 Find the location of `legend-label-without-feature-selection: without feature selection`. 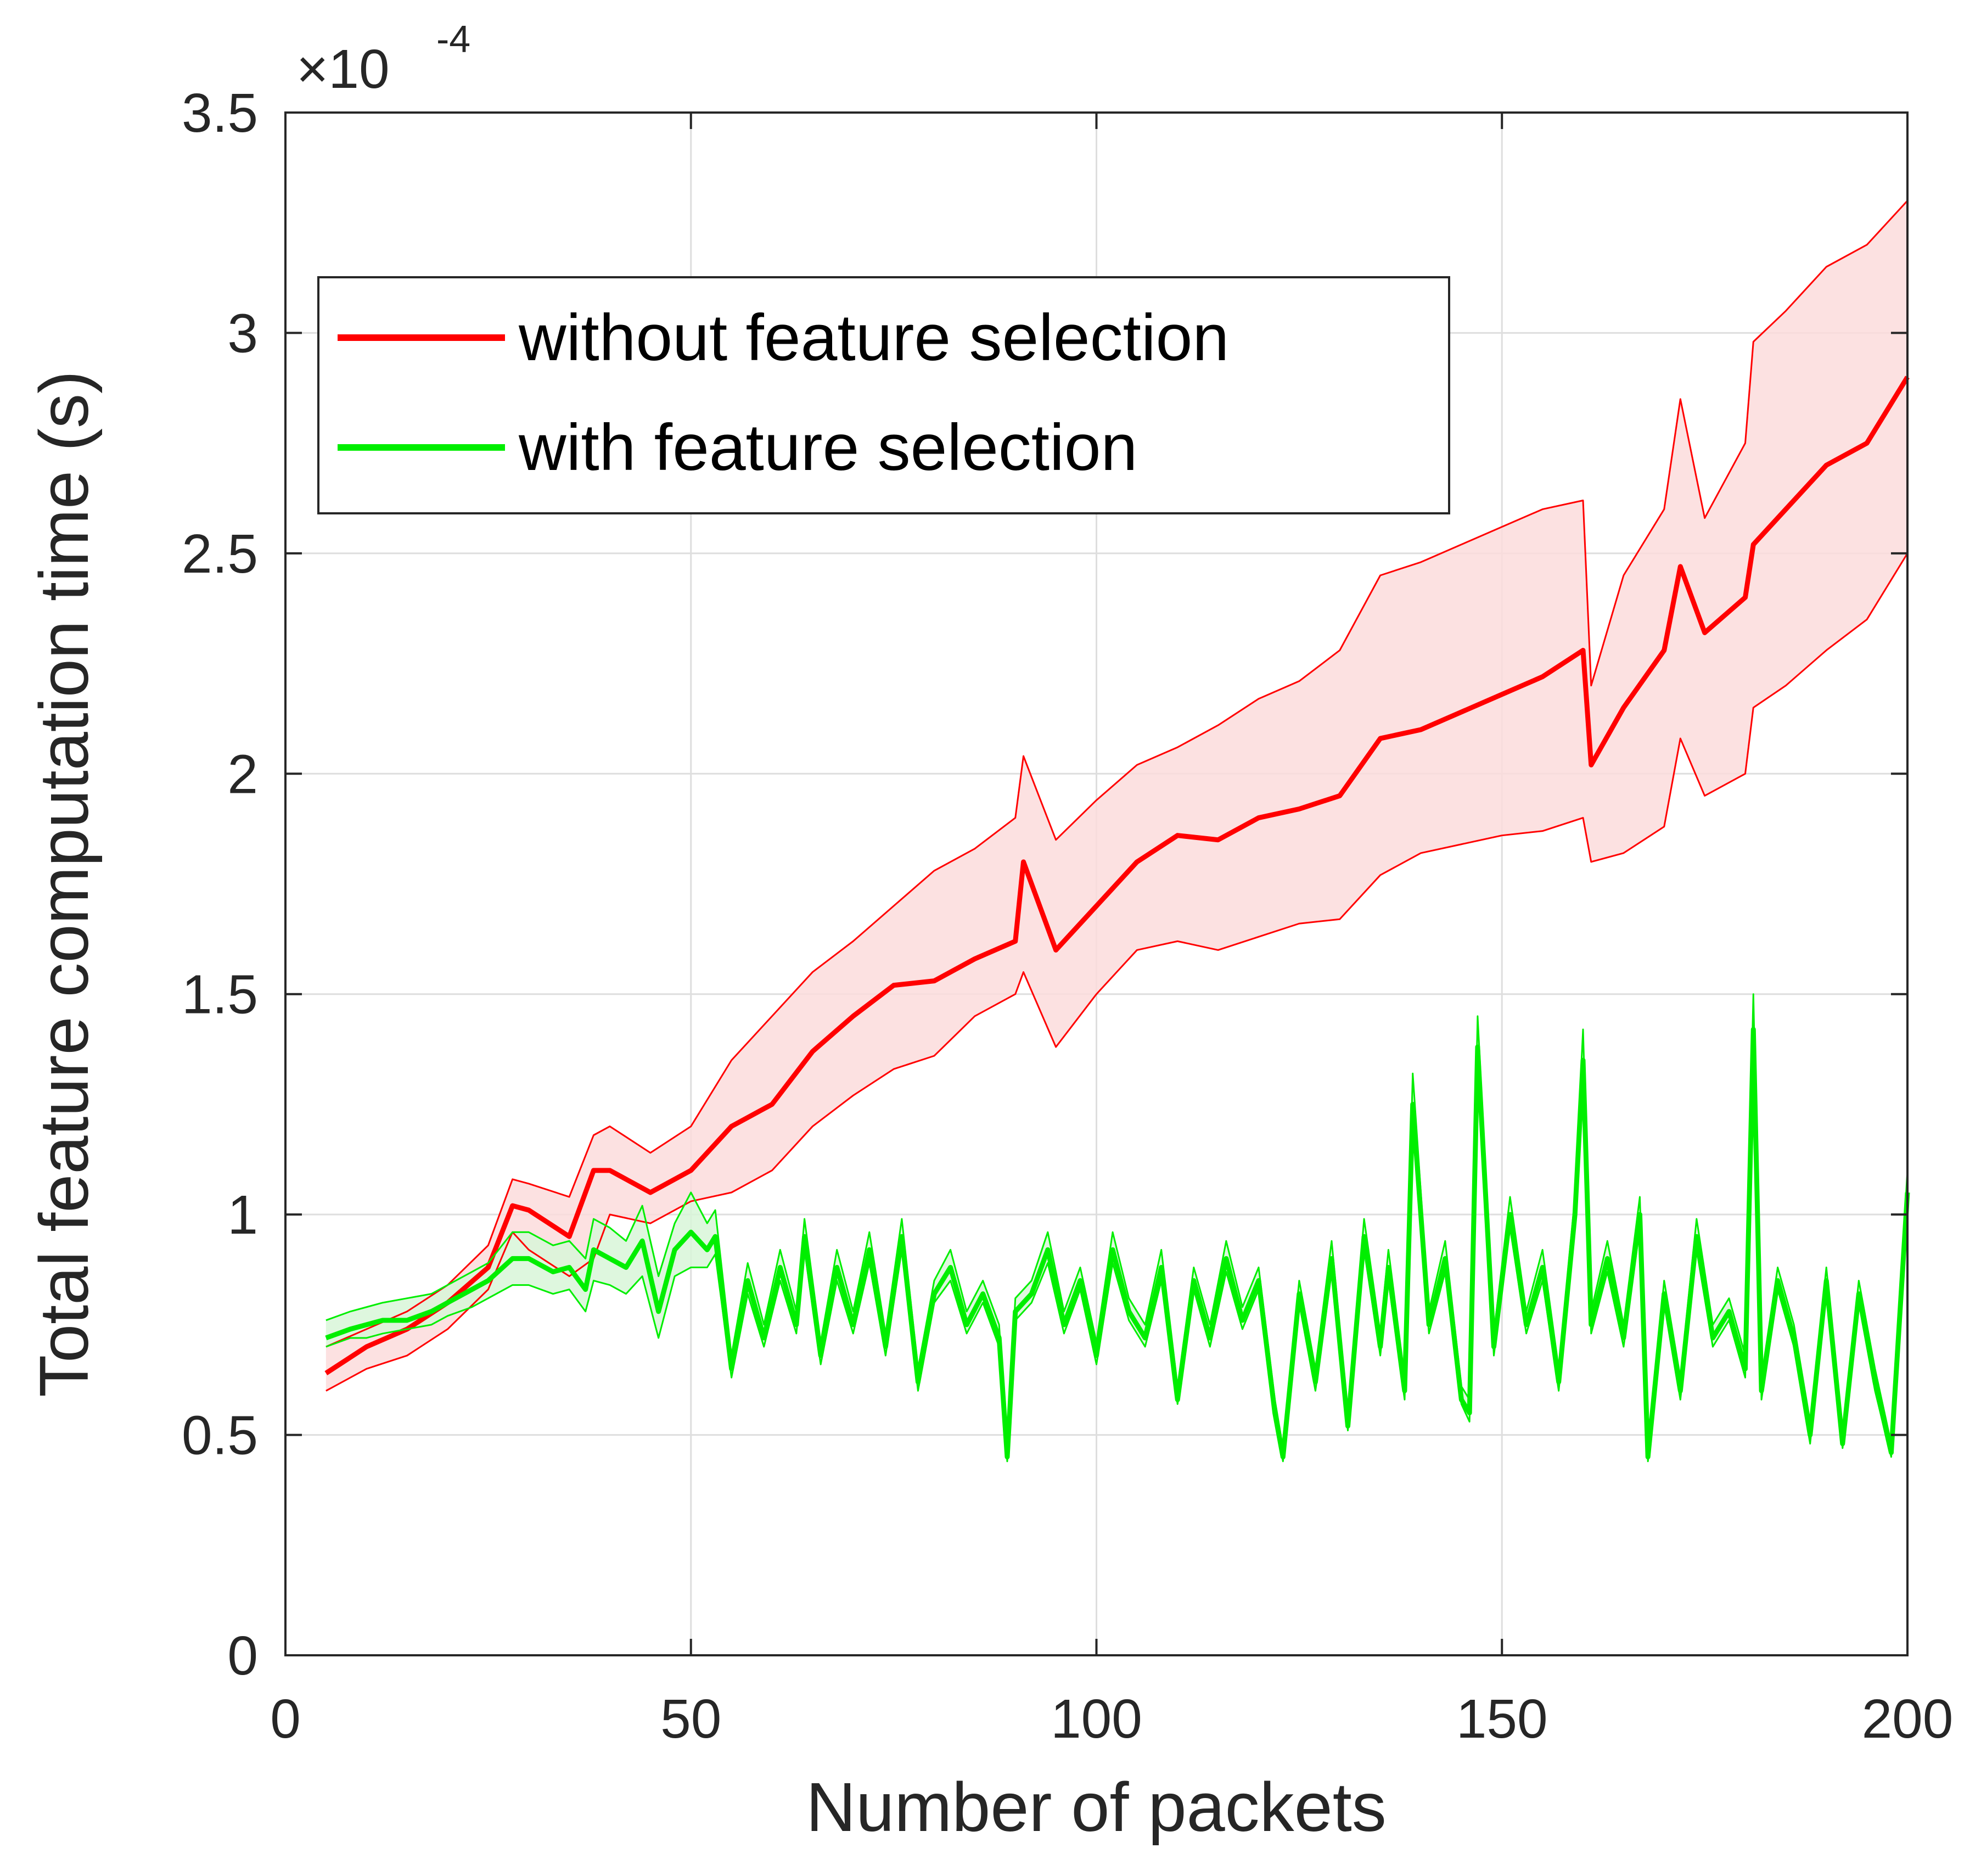

legend-label-without-feature-selection: without feature selection is located at coordinates (873, 338).